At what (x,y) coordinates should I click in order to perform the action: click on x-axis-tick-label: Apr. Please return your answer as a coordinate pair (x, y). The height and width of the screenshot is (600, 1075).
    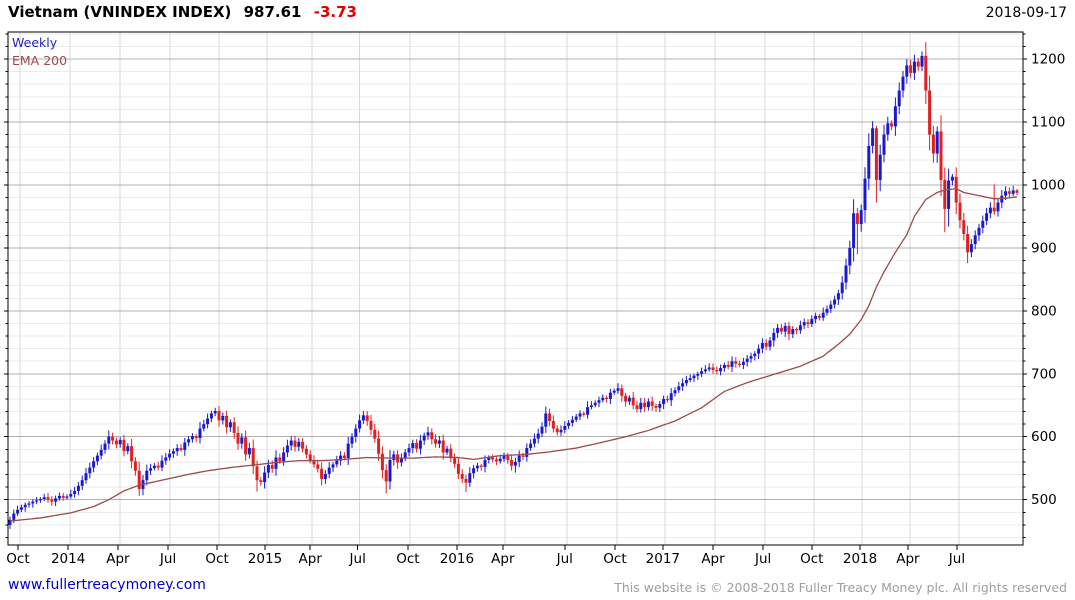
    Looking at the image, I should click on (311, 559).